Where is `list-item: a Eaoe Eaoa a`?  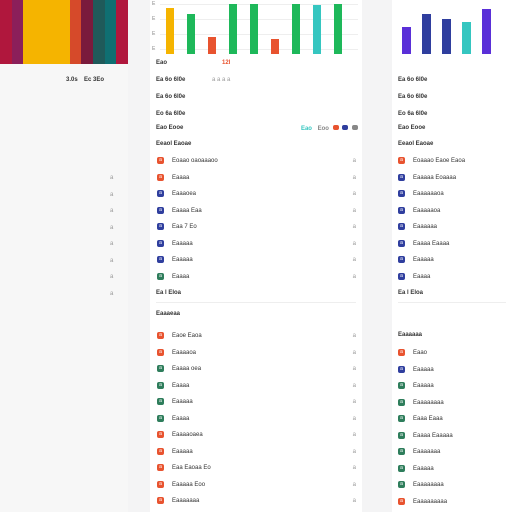
list-item: a Eaoe Eaoa a is located at coordinates (256, 336).